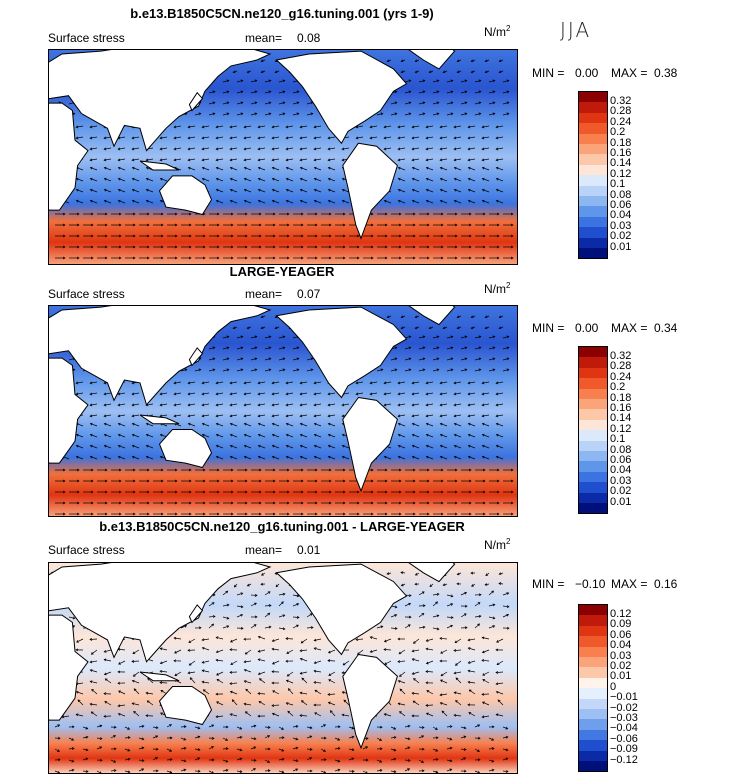 Image resolution: width=733 pixels, height=777 pixels. I want to click on colorbar-level-label: 0, so click(613, 686).